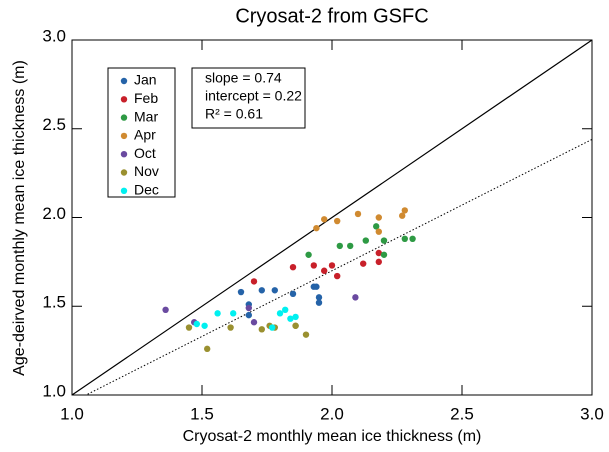 This screenshot has height=452, width=609. I want to click on legend-label: Nov, so click(146, 171).